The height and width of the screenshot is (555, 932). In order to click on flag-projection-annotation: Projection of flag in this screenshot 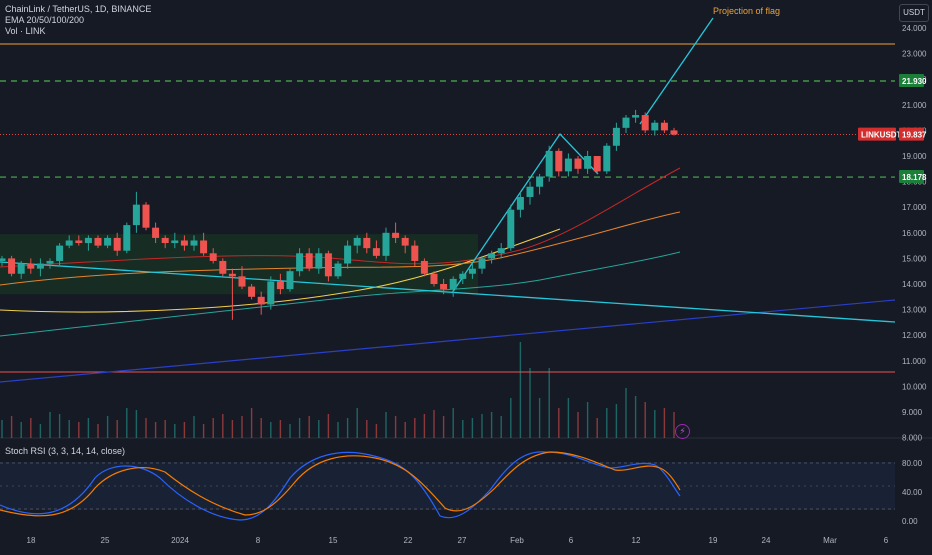, I will do `click(747, 11)`.